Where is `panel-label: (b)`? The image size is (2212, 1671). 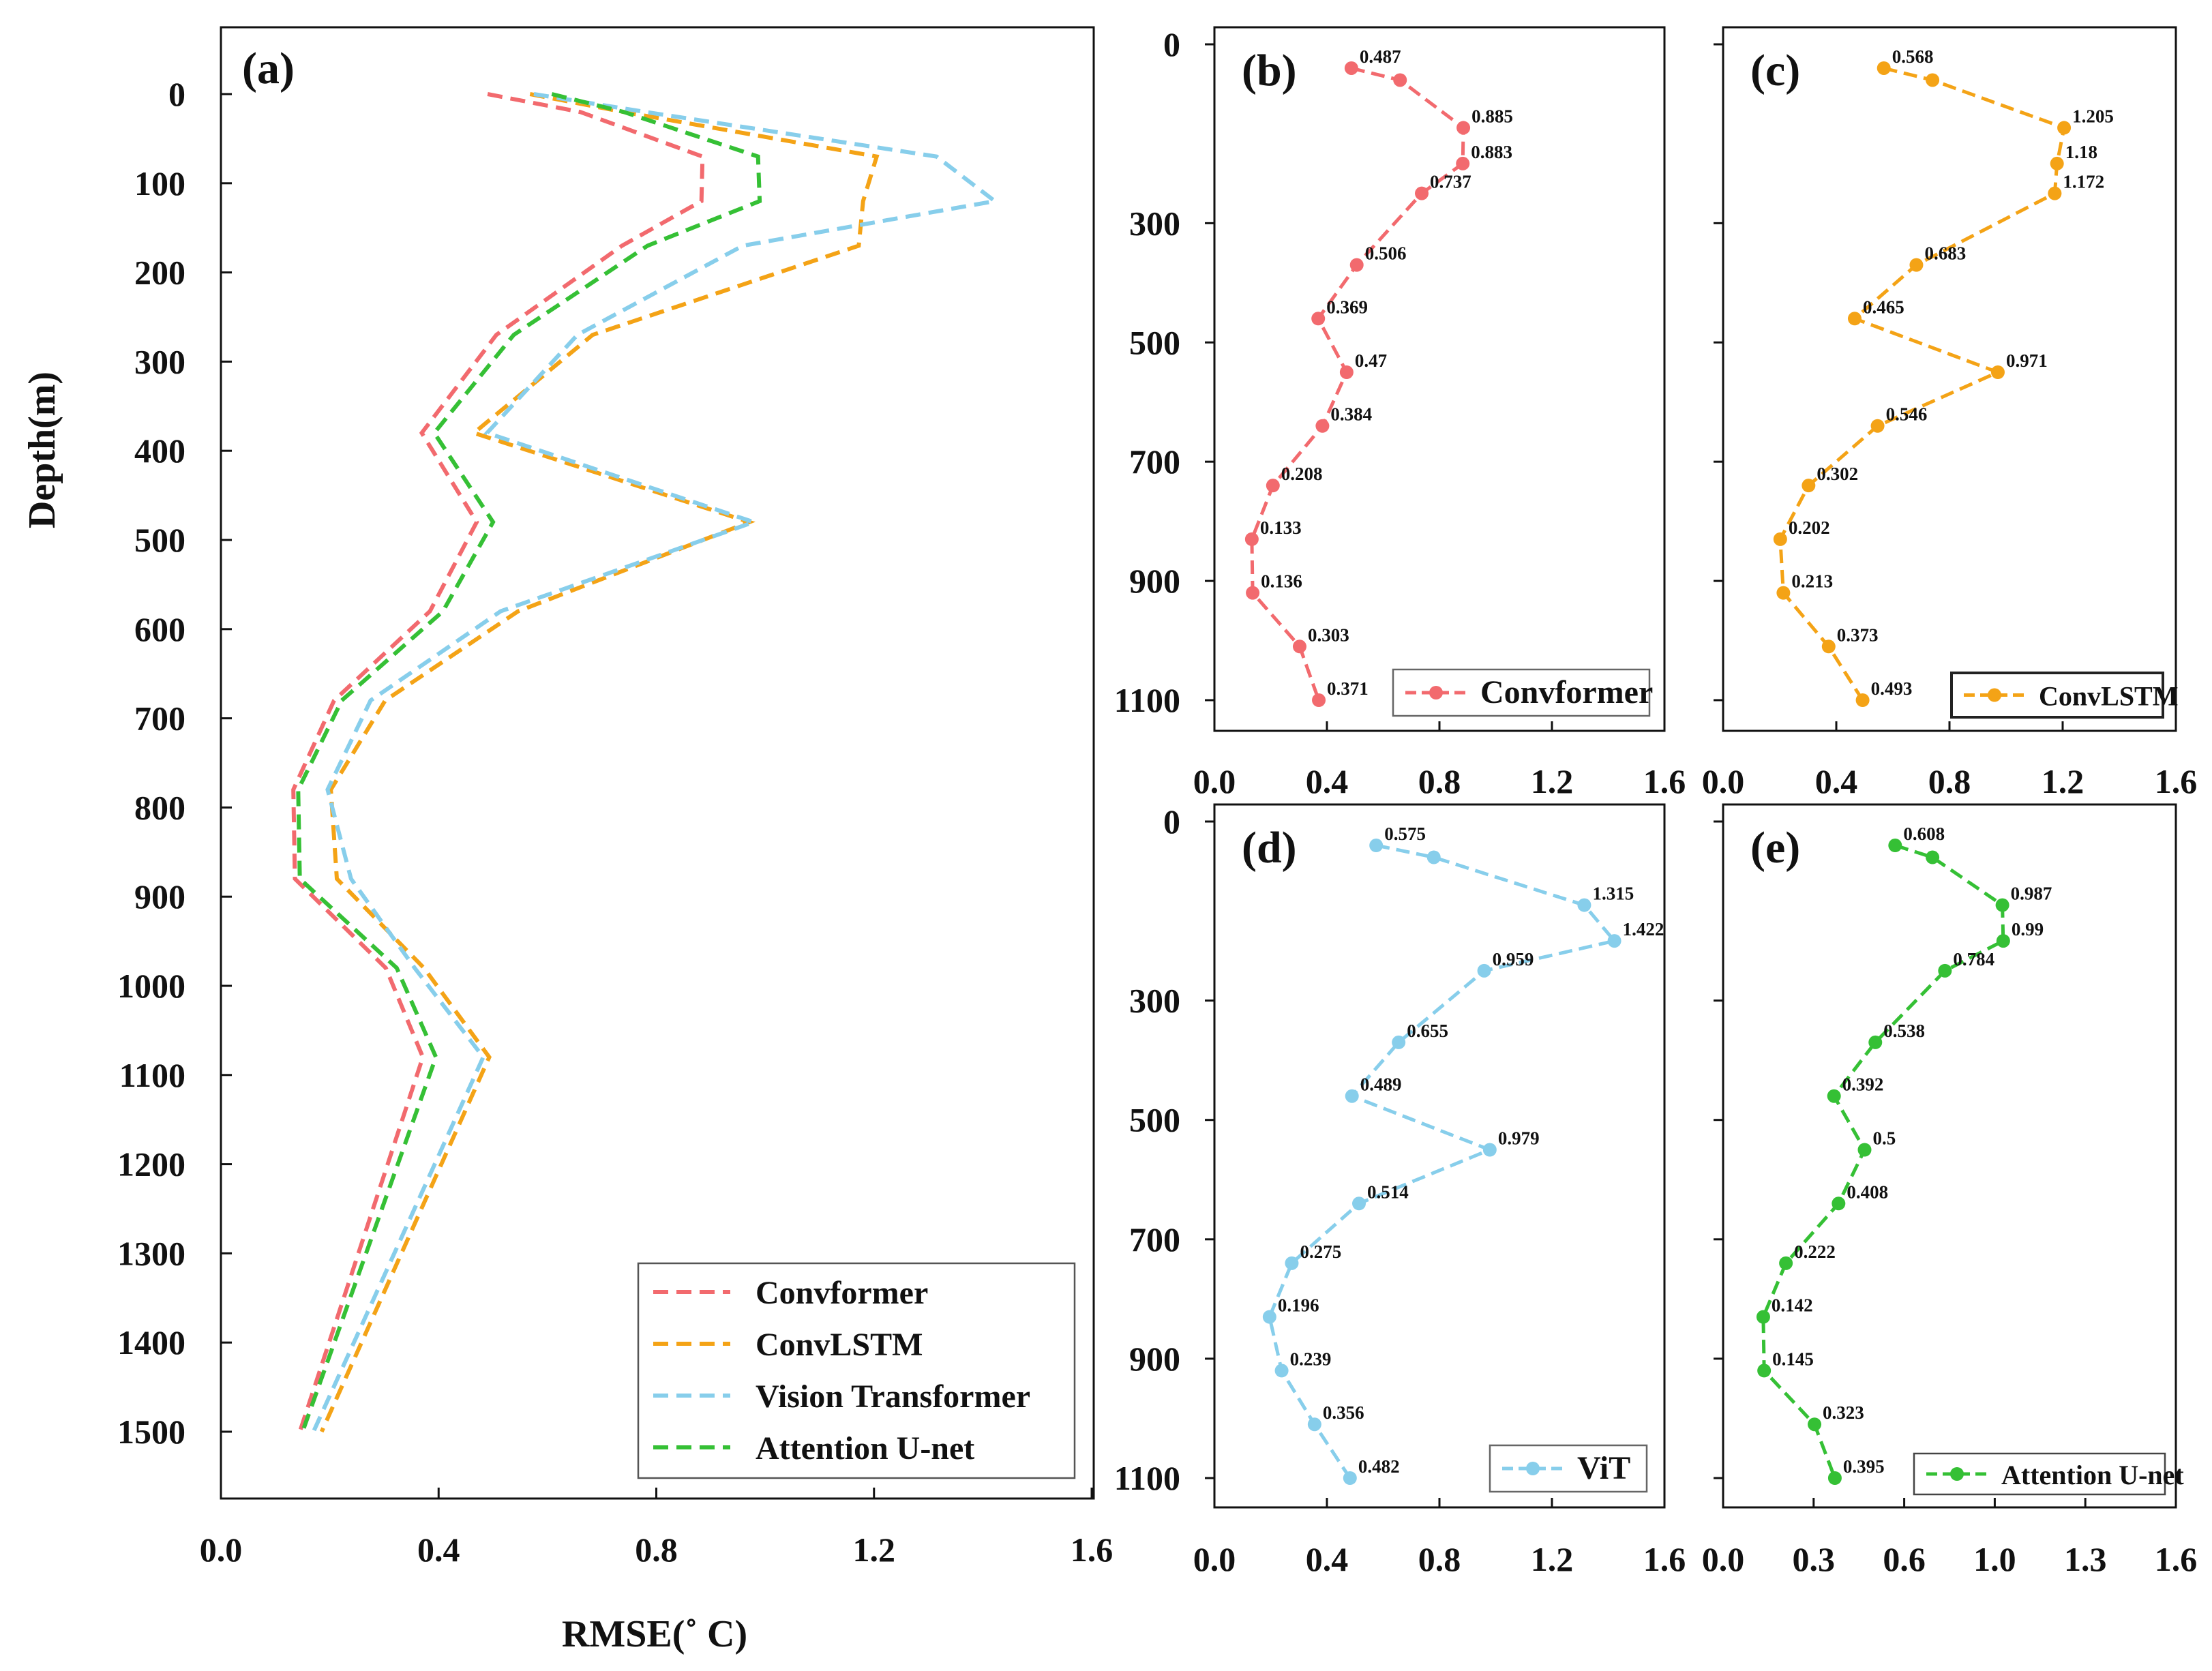
panel-label: (b) is located at coordinates (1269, 70).